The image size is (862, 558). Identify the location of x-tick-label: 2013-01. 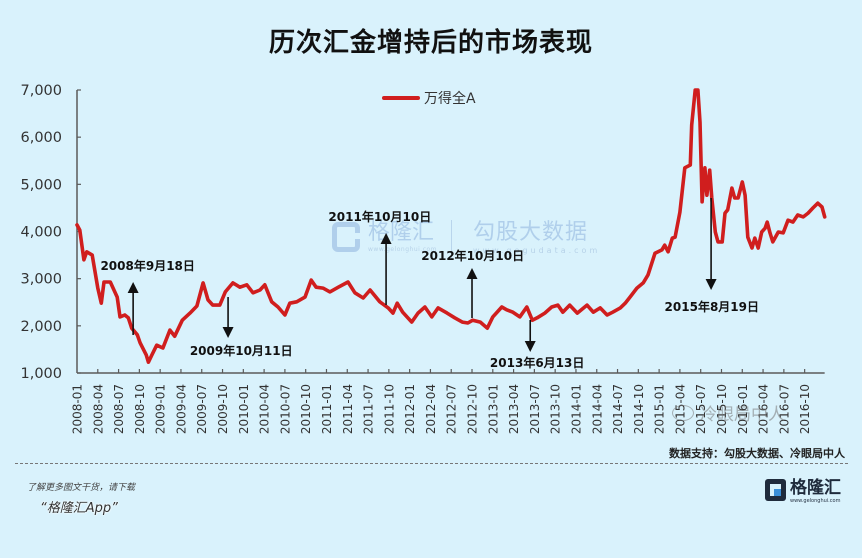
(493, 409).